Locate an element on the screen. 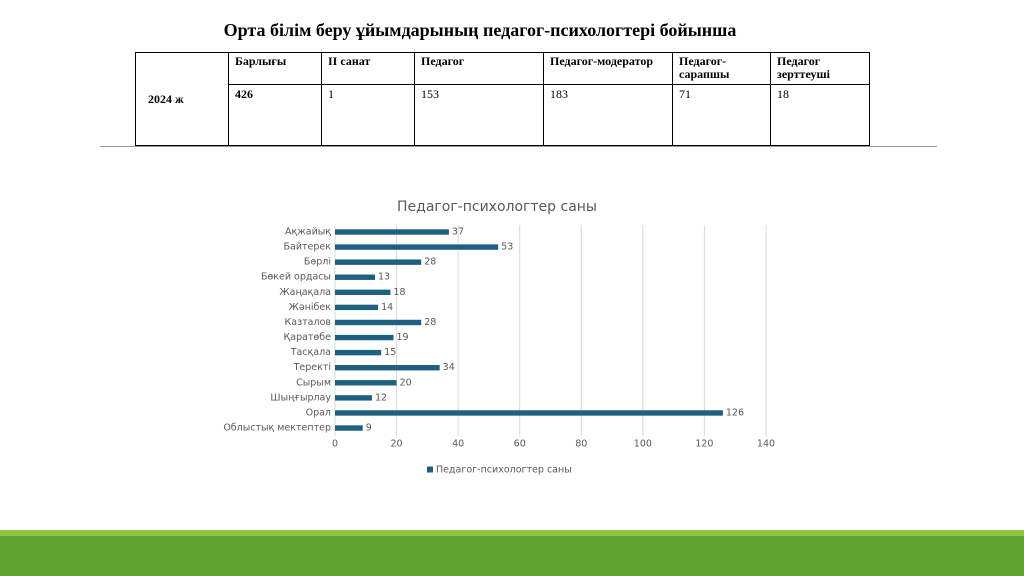 The width and height of the screenshot is (1024, 576). legend-swatch is located at coordinates (430, 469).